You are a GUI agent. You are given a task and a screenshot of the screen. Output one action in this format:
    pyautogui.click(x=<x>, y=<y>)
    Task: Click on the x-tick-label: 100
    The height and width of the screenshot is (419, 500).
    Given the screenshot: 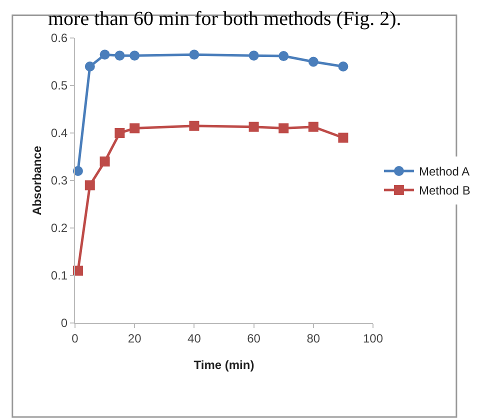 What is the action you would take?
    pyautogui.click(x=373, y=338)
    